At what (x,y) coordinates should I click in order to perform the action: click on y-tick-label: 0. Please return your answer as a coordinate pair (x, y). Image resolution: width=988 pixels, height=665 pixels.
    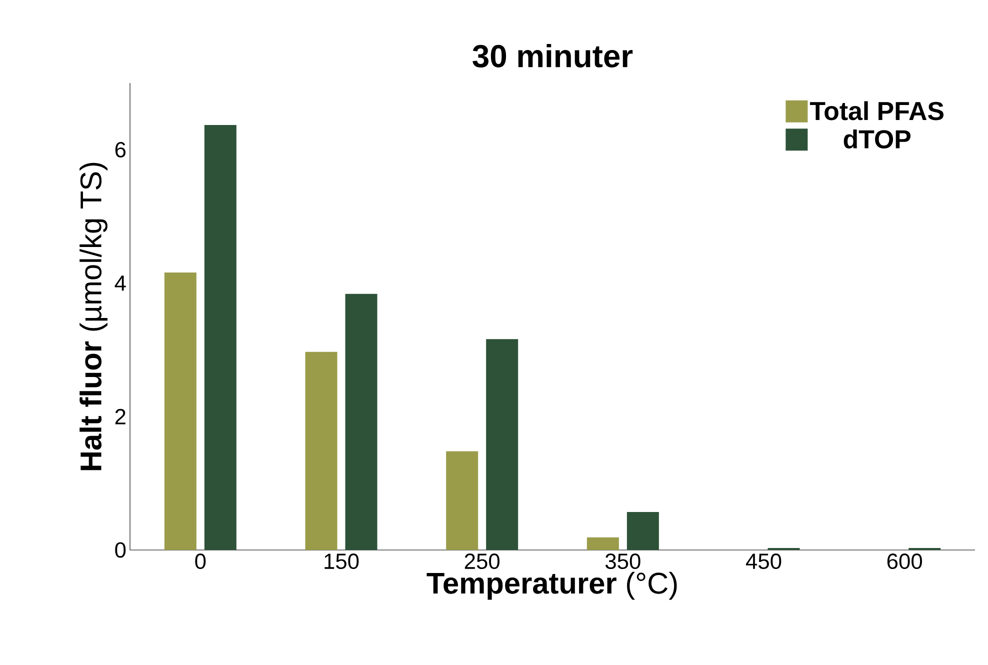
    Looking at the image, I should click on (120, 550).